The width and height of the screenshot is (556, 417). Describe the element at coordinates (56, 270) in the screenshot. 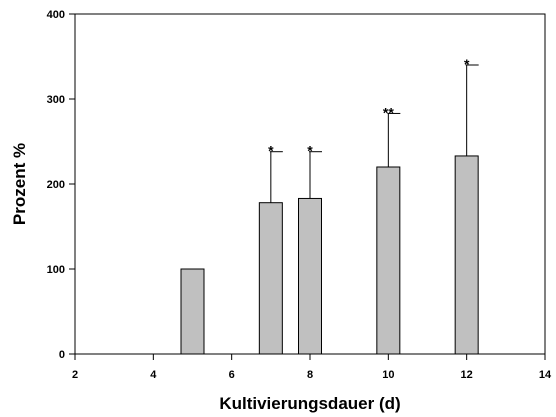

I see `y-tick-label: 100` at that location.